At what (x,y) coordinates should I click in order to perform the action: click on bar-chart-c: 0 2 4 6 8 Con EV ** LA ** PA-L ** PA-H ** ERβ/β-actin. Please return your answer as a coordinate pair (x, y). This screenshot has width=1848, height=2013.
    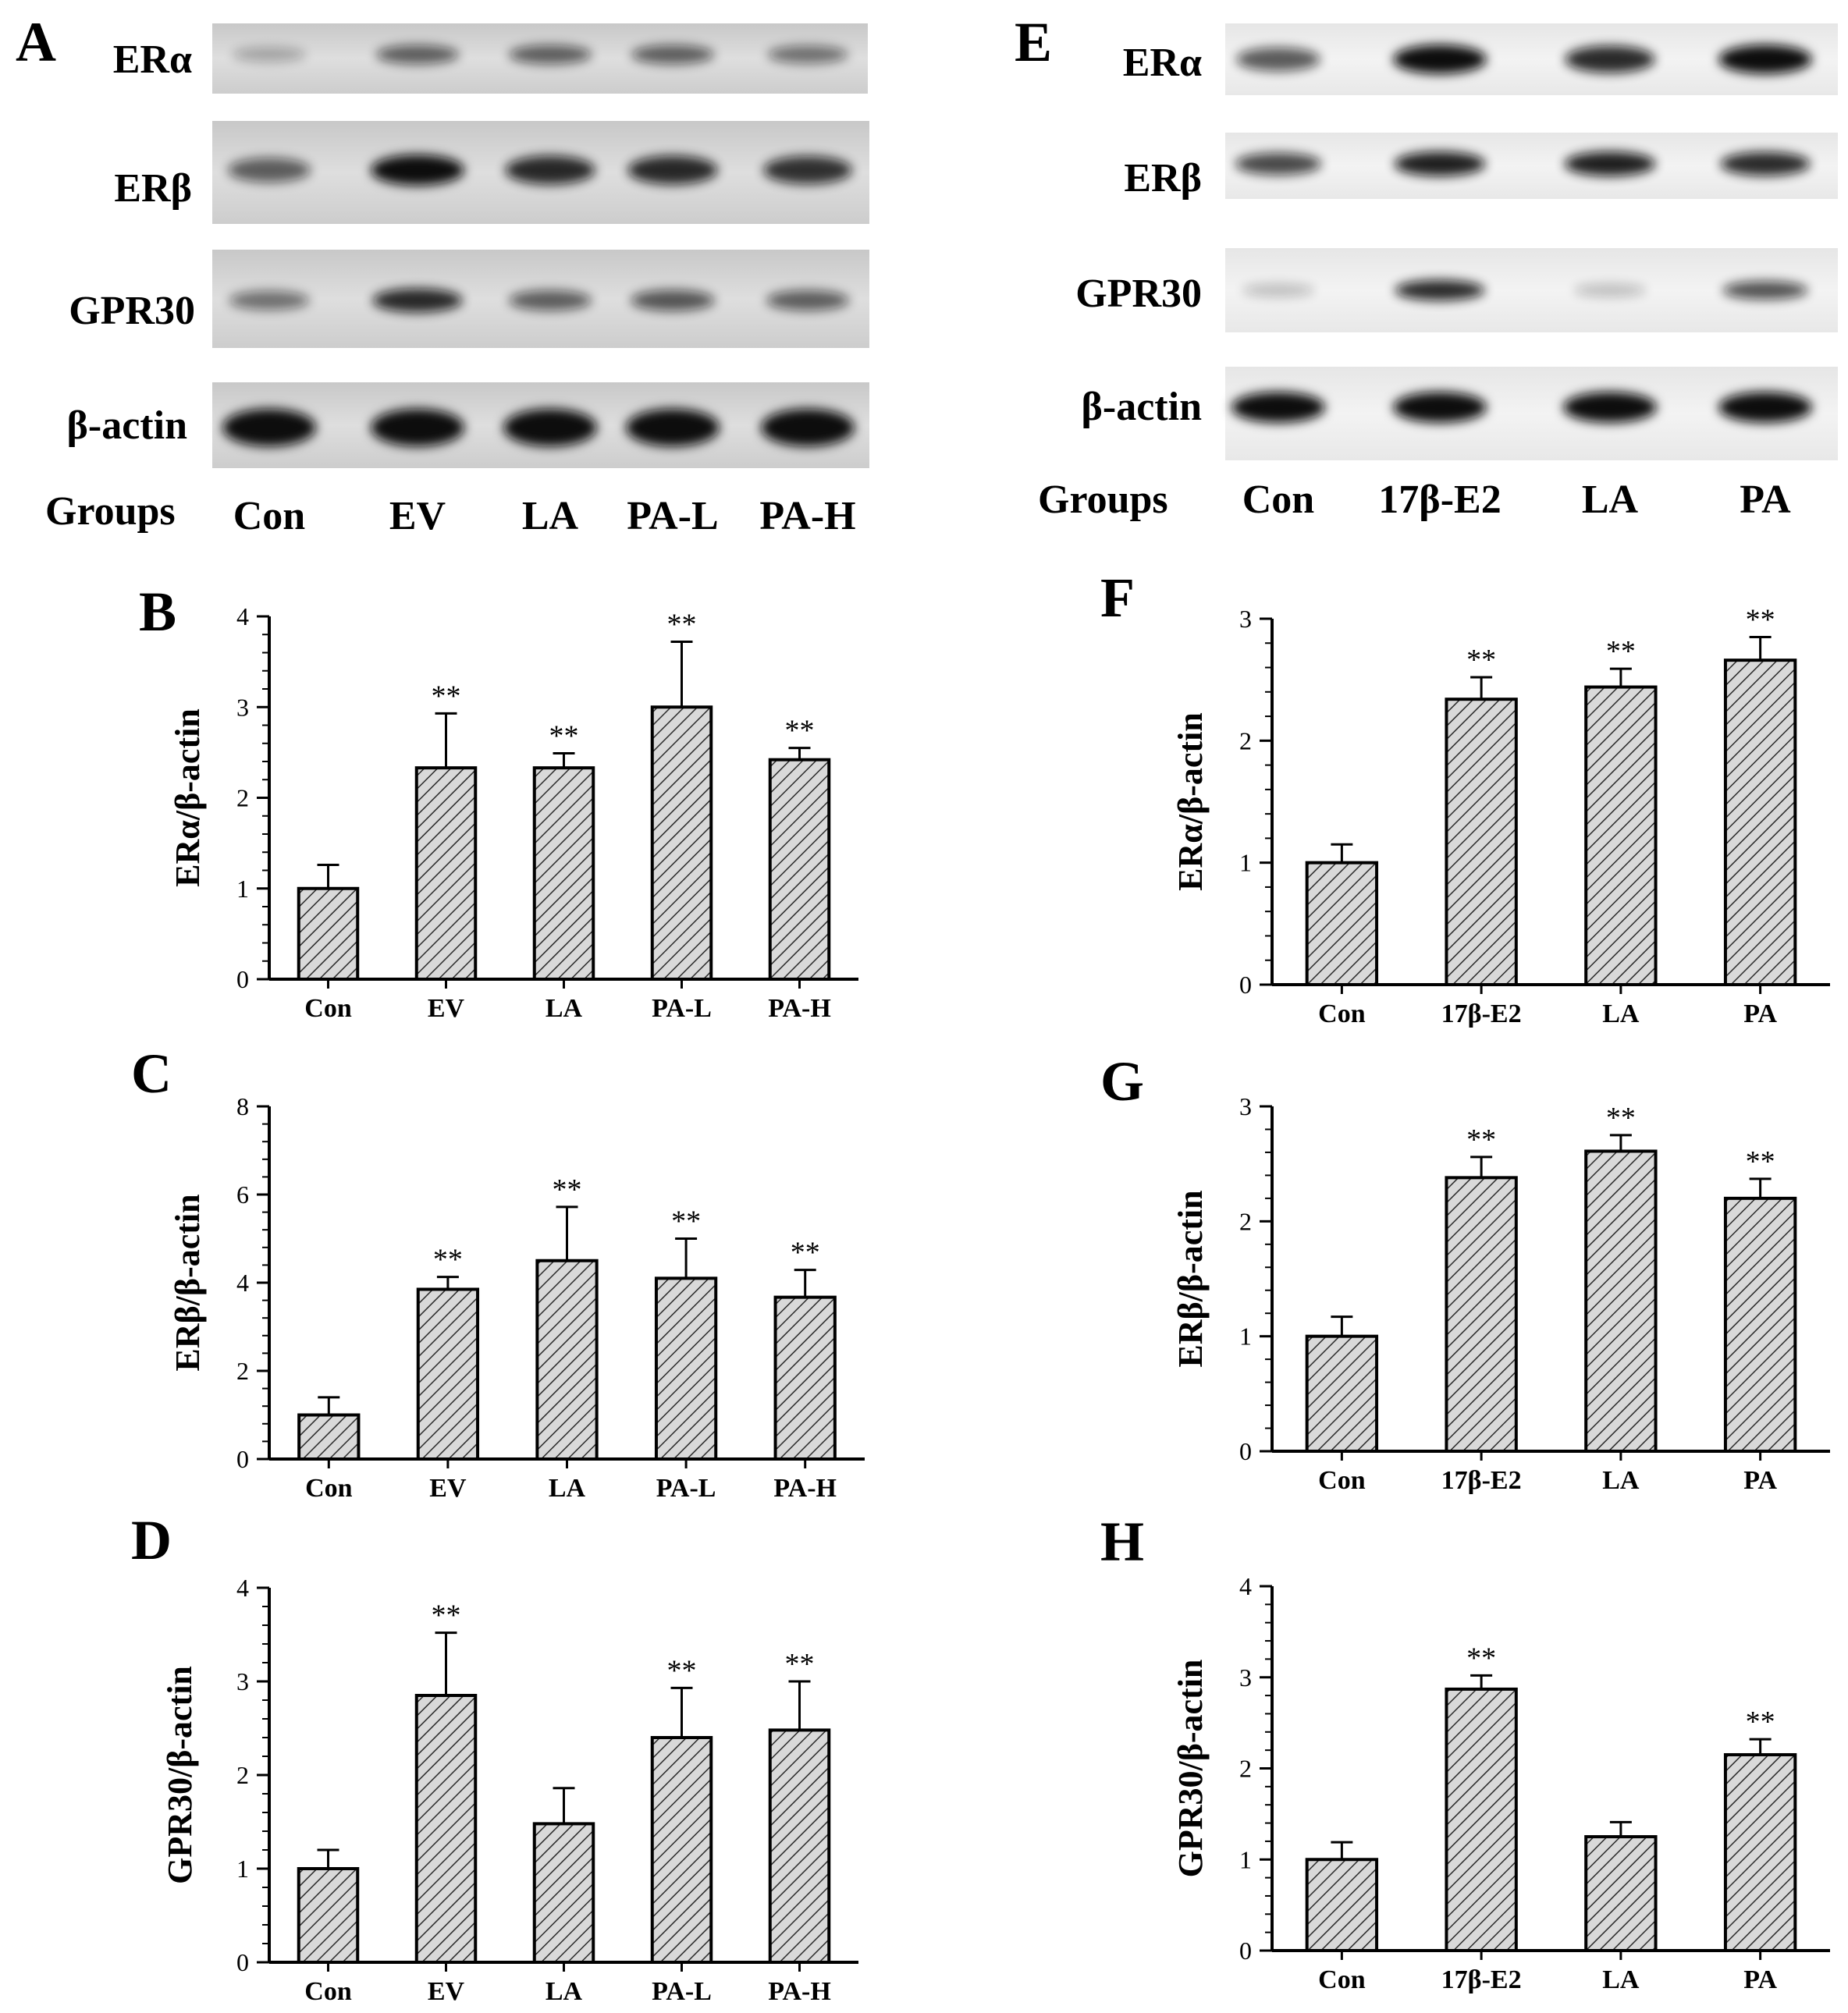
    Looking at the image, I should click on (517, 1297).